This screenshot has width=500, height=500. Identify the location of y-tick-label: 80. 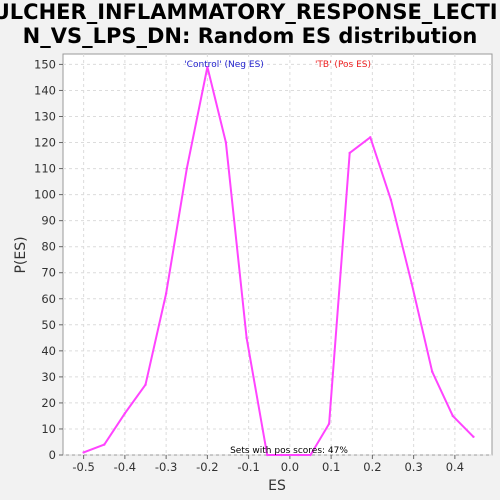
(48, 247).